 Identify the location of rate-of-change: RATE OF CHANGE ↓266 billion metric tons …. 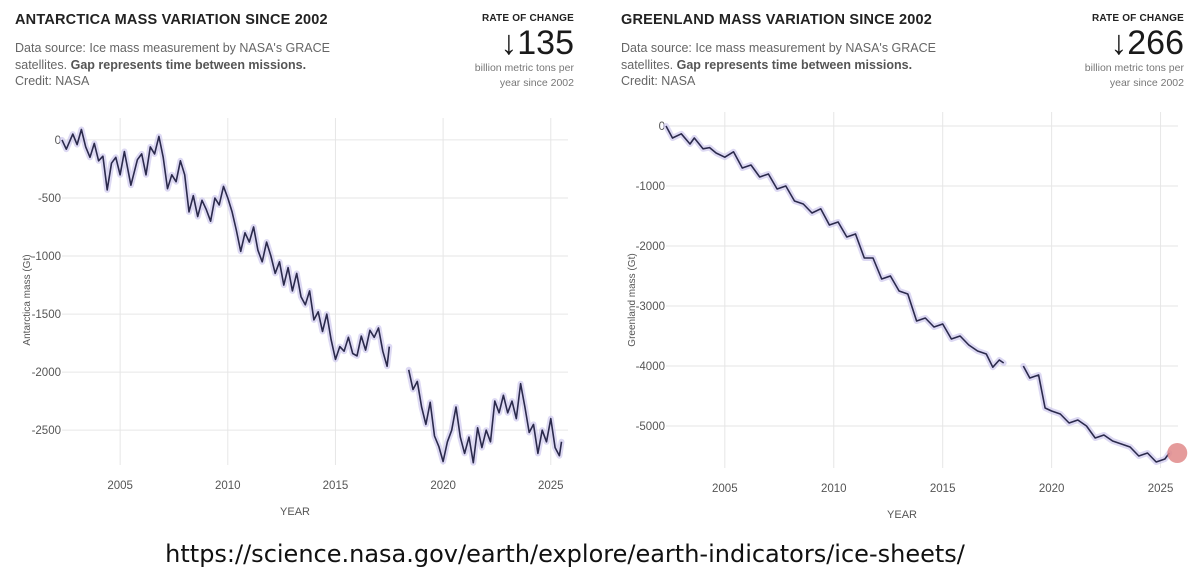
(1114, 52).